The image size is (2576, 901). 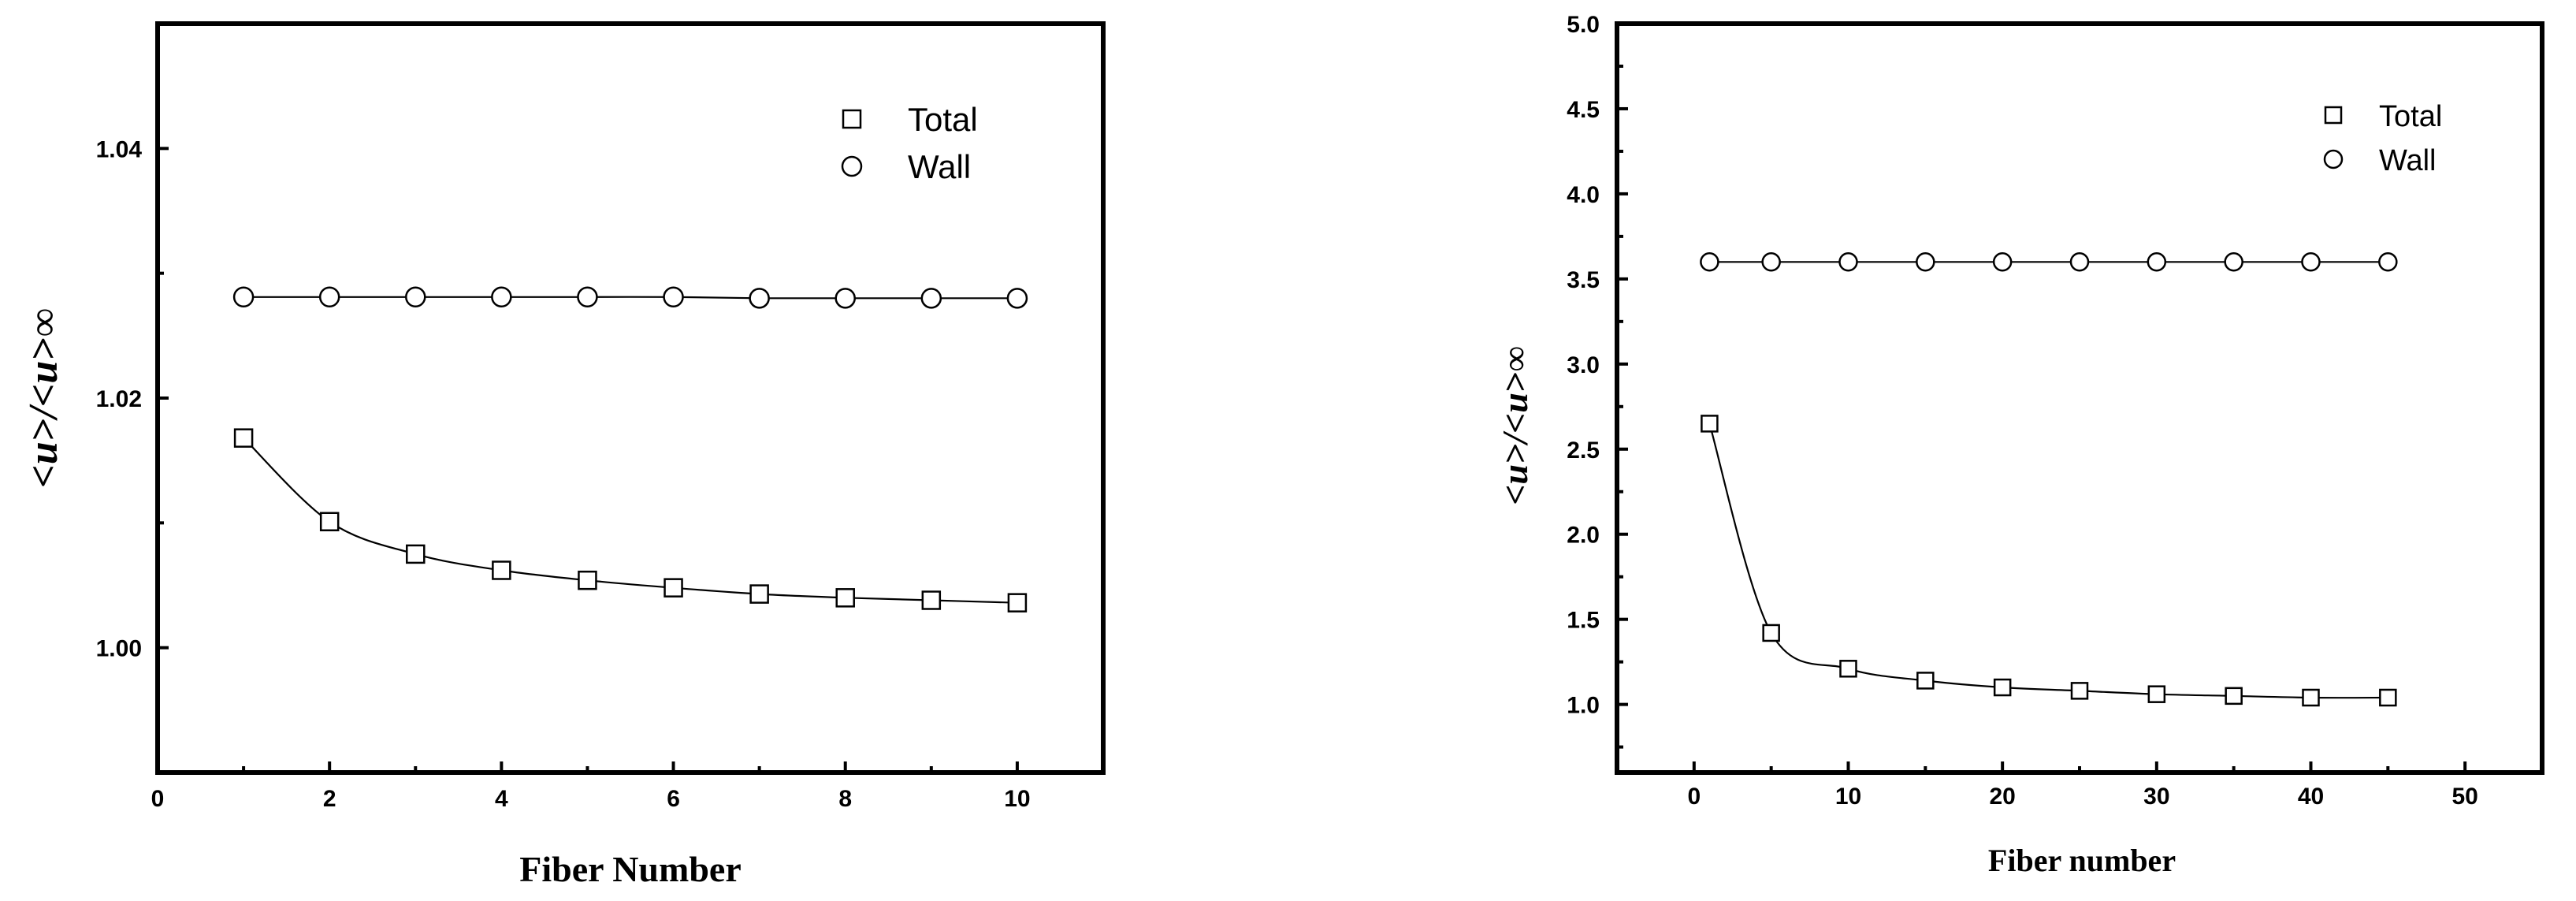 What do you see at coordinates (2156, 797) in the screenshot?
I see `right-x-tick-label: 30` at bounding box center [2156, 797].